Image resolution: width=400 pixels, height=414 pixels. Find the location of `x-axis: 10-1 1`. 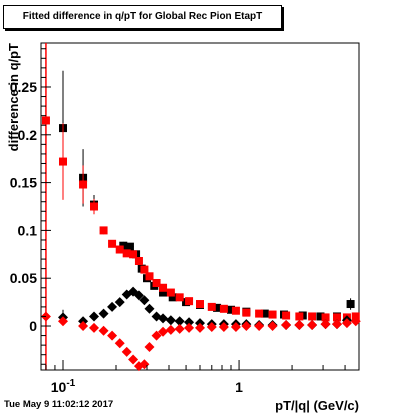

x-axis: 10-1 1 is located at coordinates (195, 377).